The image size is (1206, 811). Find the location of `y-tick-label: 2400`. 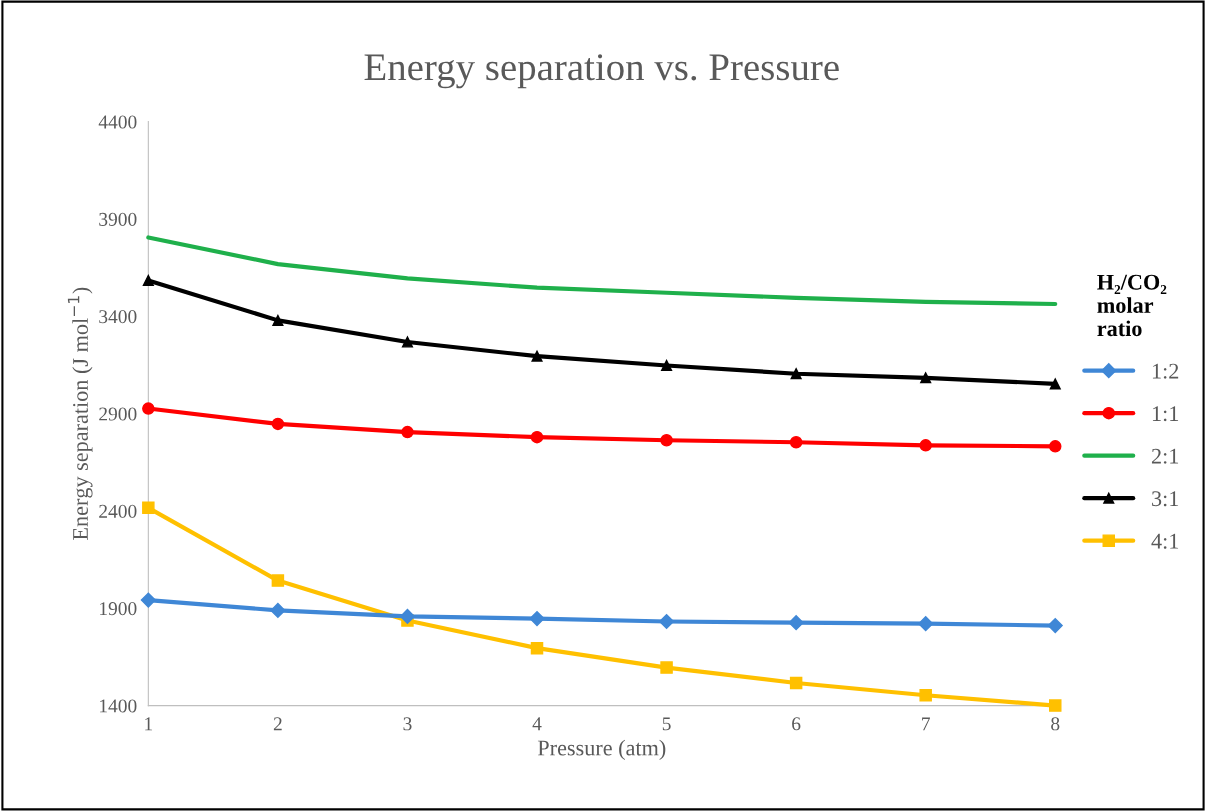

y-tick-label: 2400 is located at coordinates (118, 511).